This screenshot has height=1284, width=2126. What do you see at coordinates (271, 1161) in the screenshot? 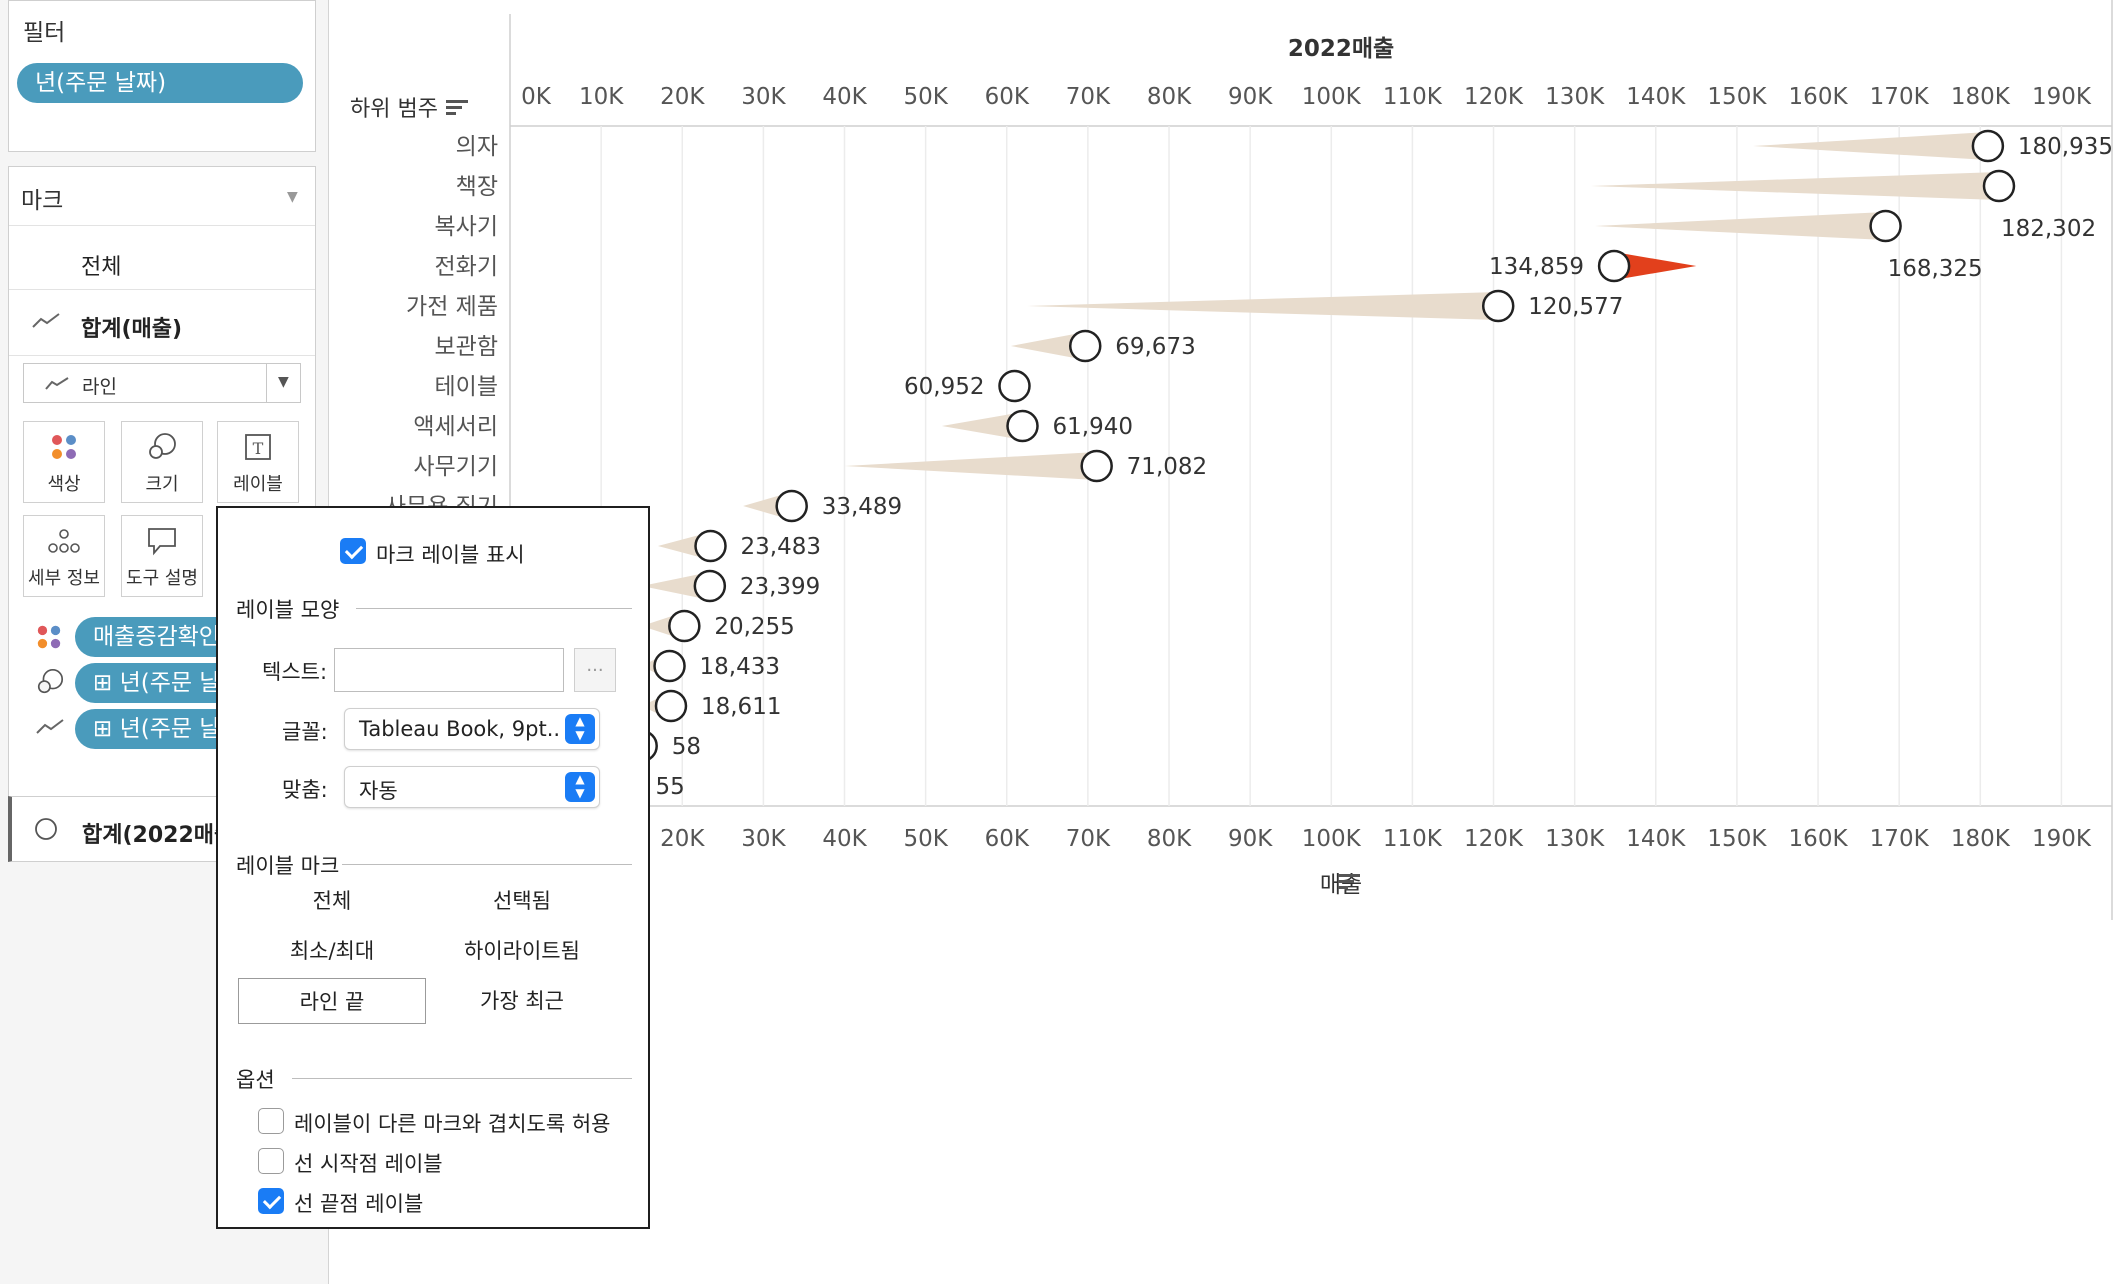
I see `line-start-checkbox` at bounding box center [271, 1161].